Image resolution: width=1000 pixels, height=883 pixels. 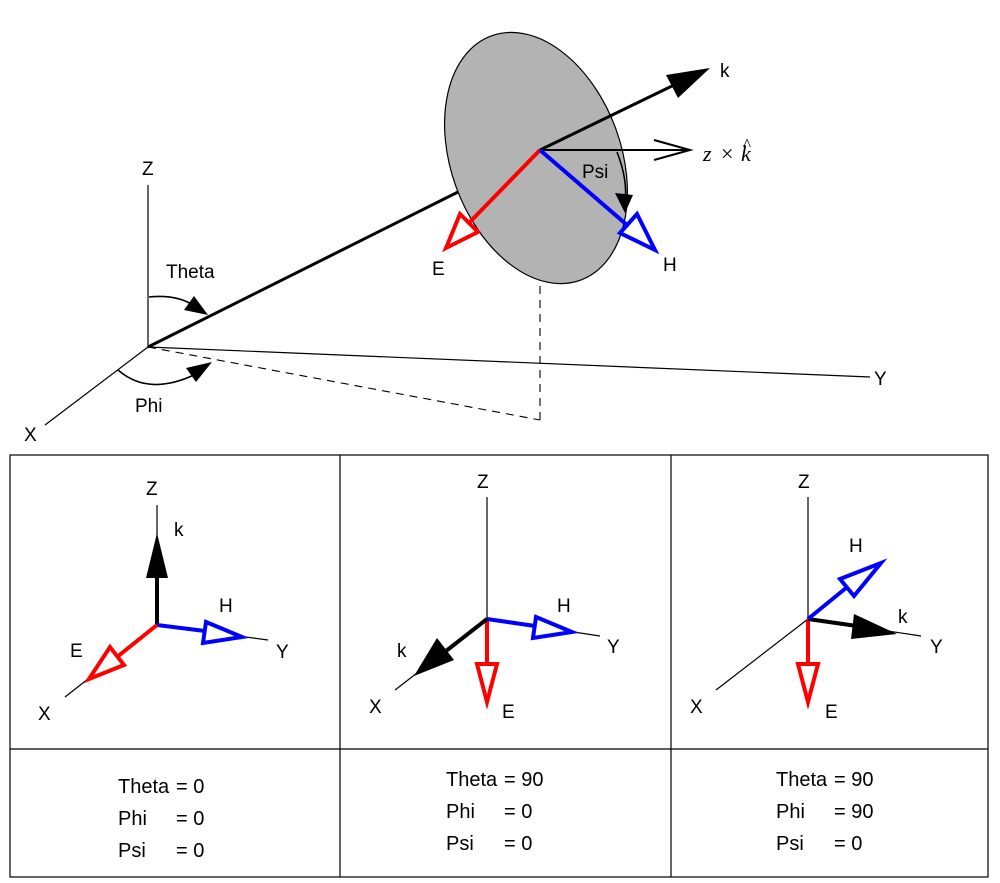 I want to click on panel-3-e-label: E, so click(x=831, y=712).